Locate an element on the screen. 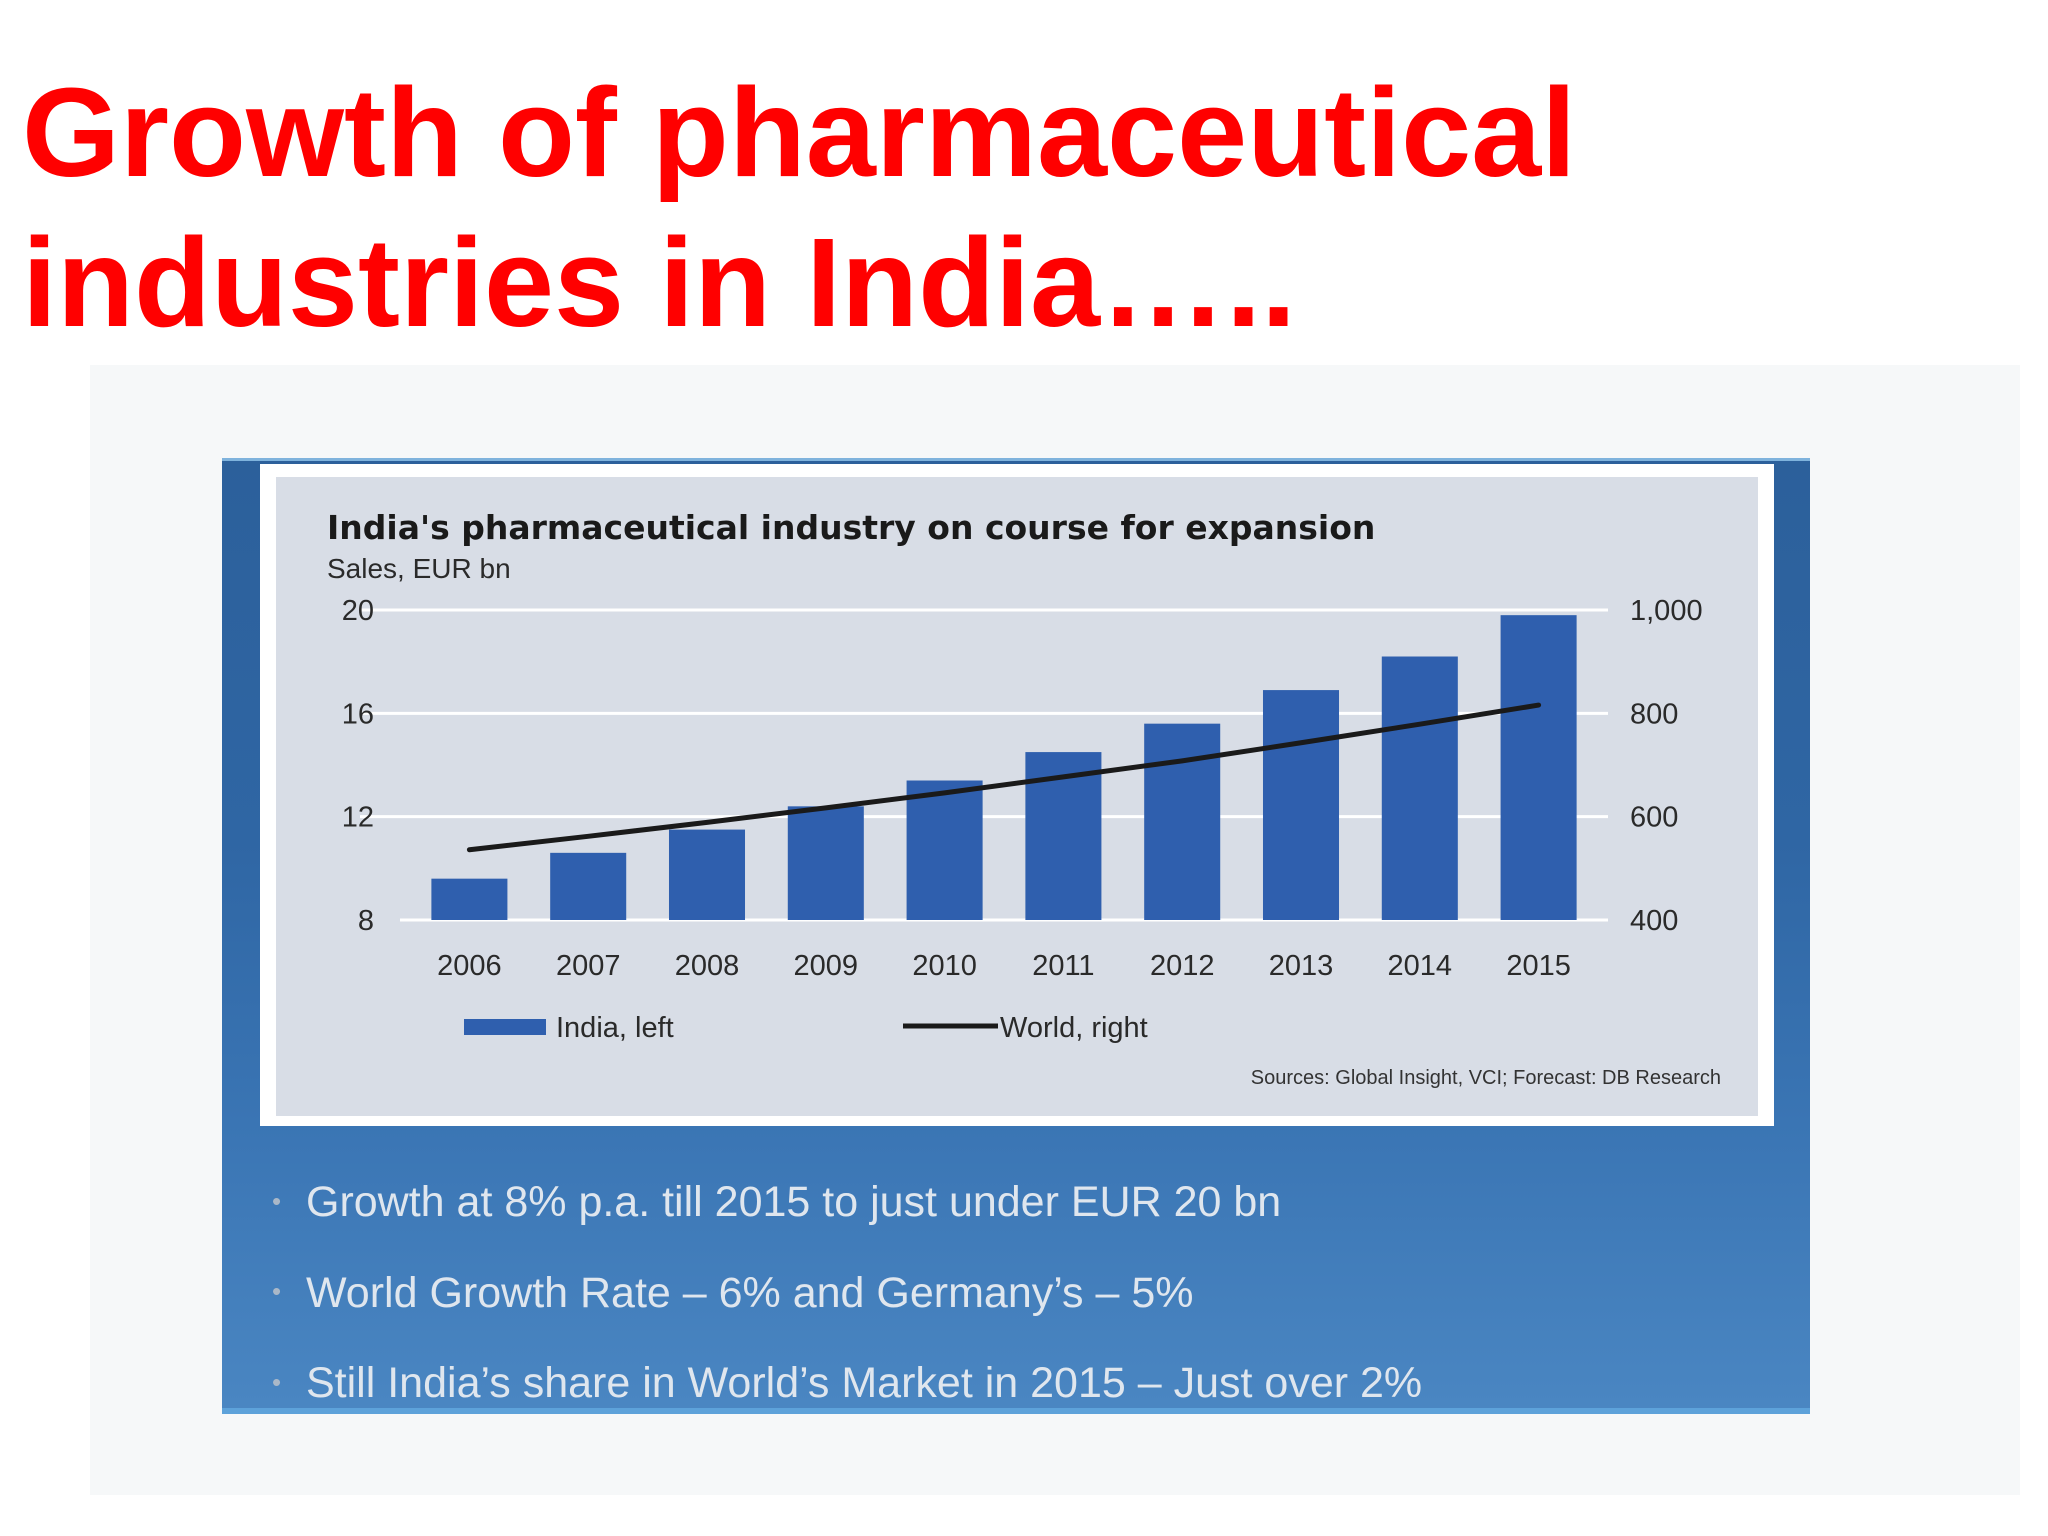  world-line is located at coordinates (1004, 777).